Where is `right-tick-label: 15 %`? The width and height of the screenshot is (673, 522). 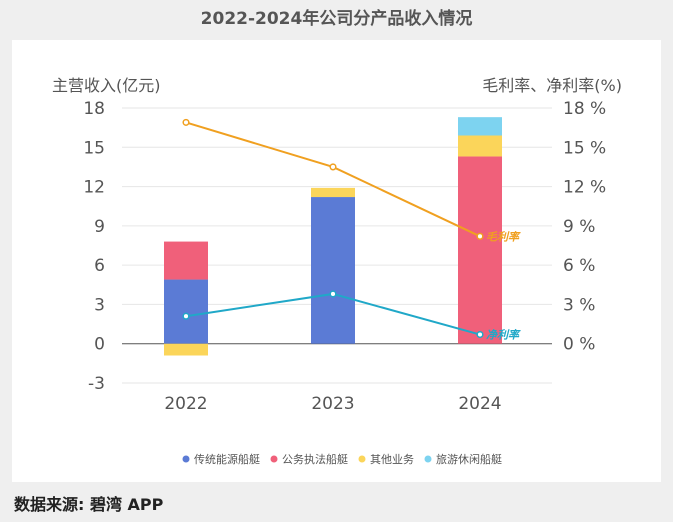 right-tick-label: 15 % is located at coordinates (584, 148).